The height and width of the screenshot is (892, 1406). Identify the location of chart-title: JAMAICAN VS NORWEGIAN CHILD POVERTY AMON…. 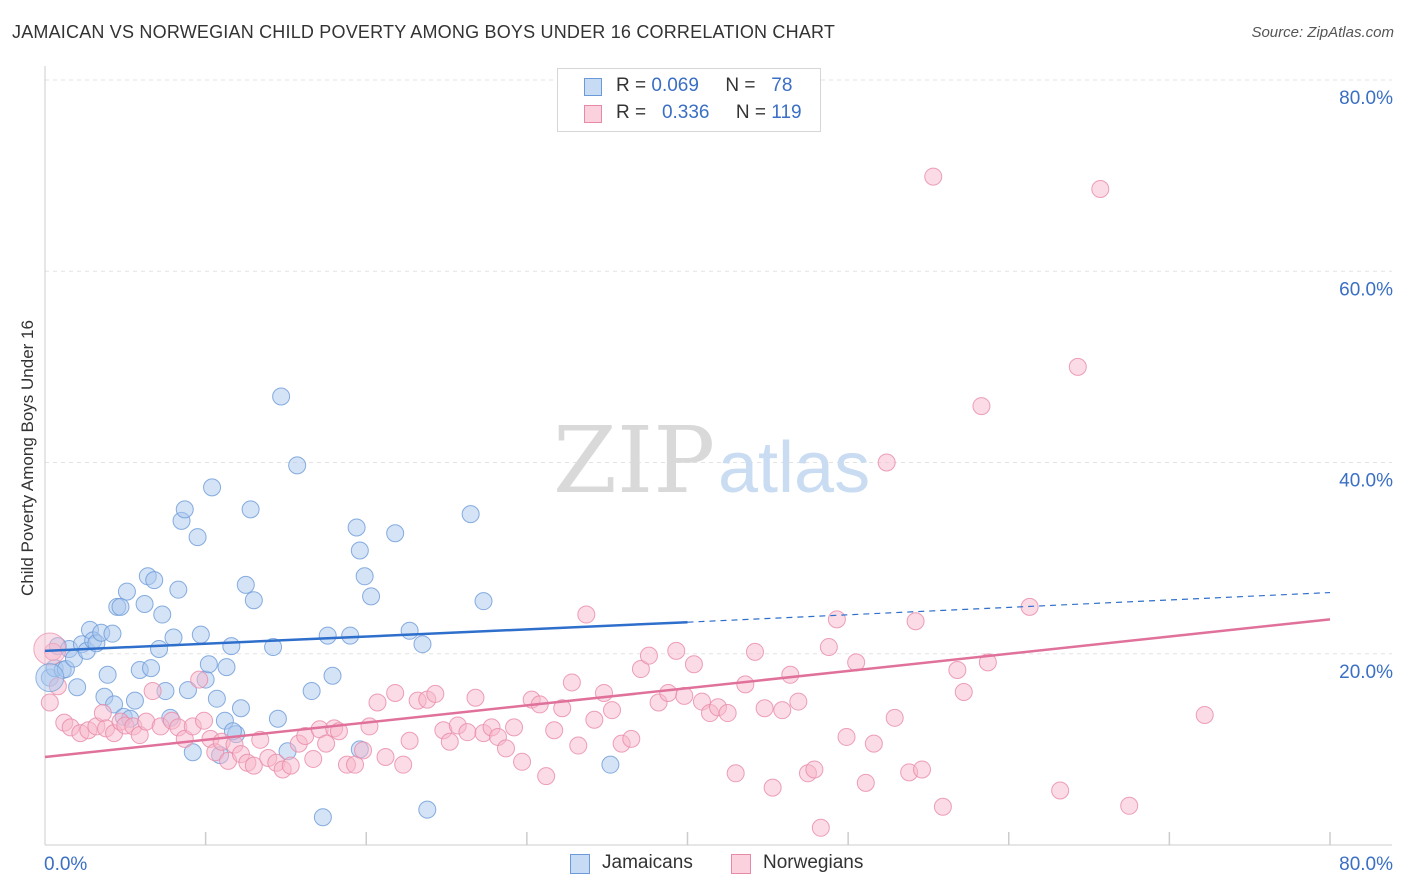
(424, 32).